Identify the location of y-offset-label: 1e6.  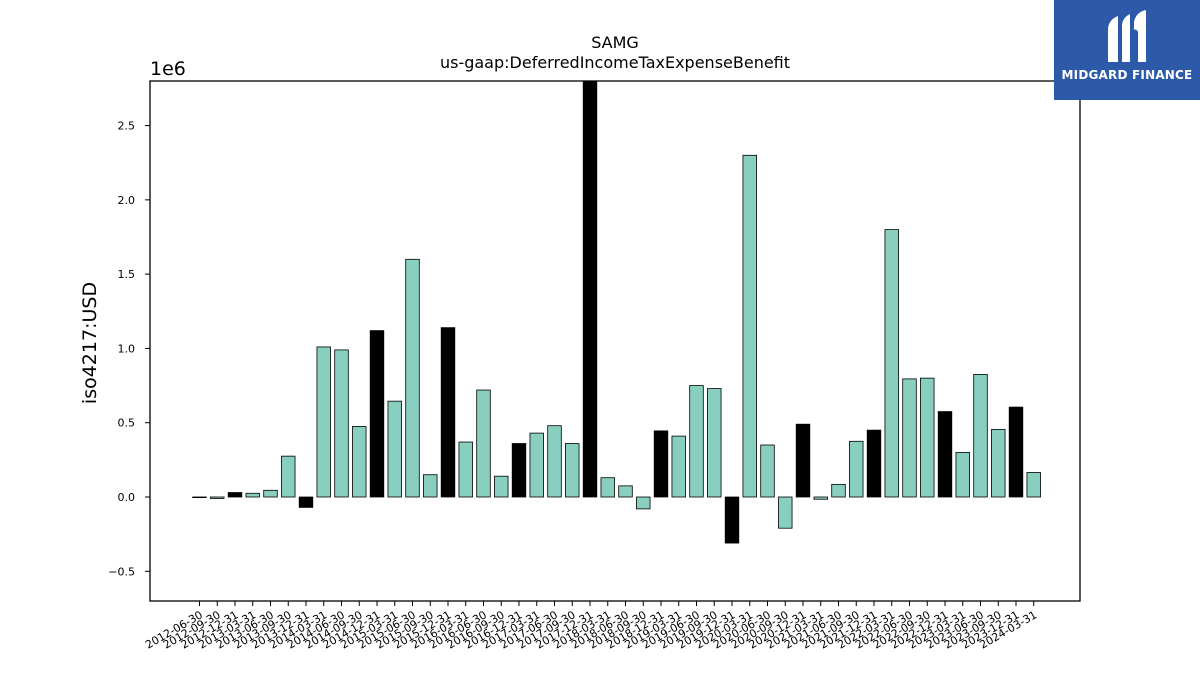
(168, 69).